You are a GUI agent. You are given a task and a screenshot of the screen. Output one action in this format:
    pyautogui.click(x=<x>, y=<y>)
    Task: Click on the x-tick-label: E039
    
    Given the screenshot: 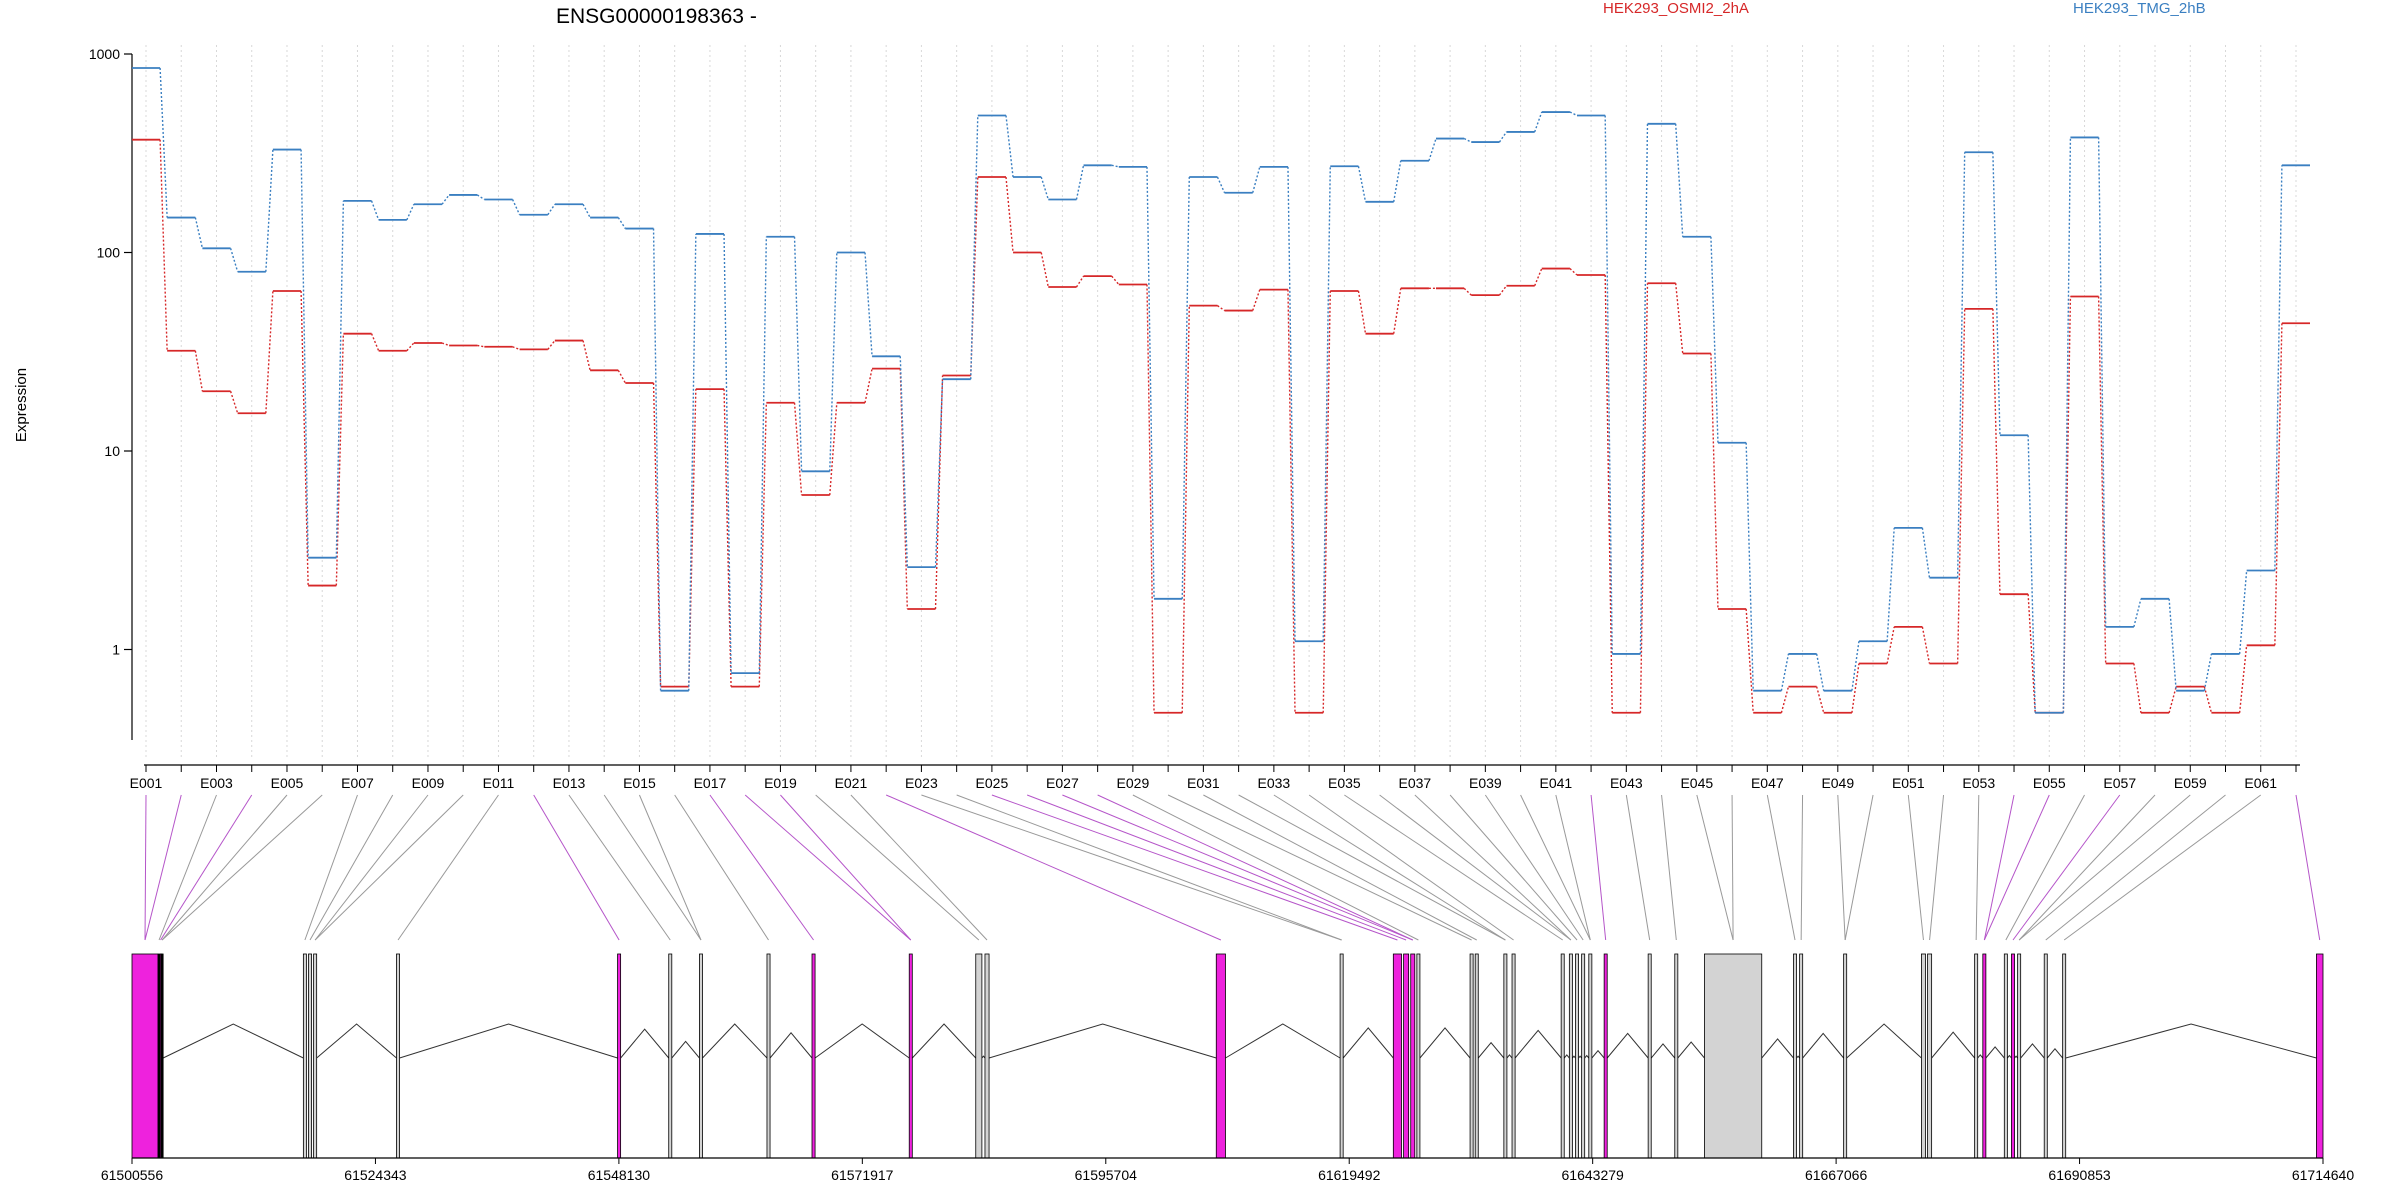 What is the action you would take?
    pyautogui.click(x=1485, y=783)
    